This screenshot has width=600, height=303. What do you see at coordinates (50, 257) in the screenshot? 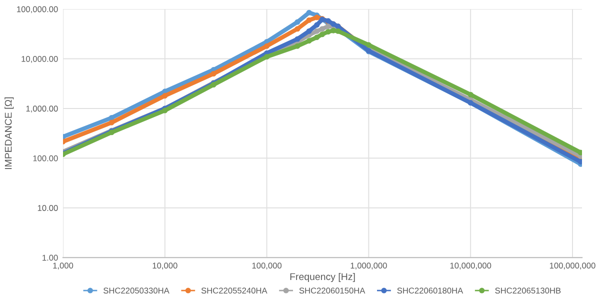
I see `y-tick-label: 1.00` at bounding box center [50, 257].